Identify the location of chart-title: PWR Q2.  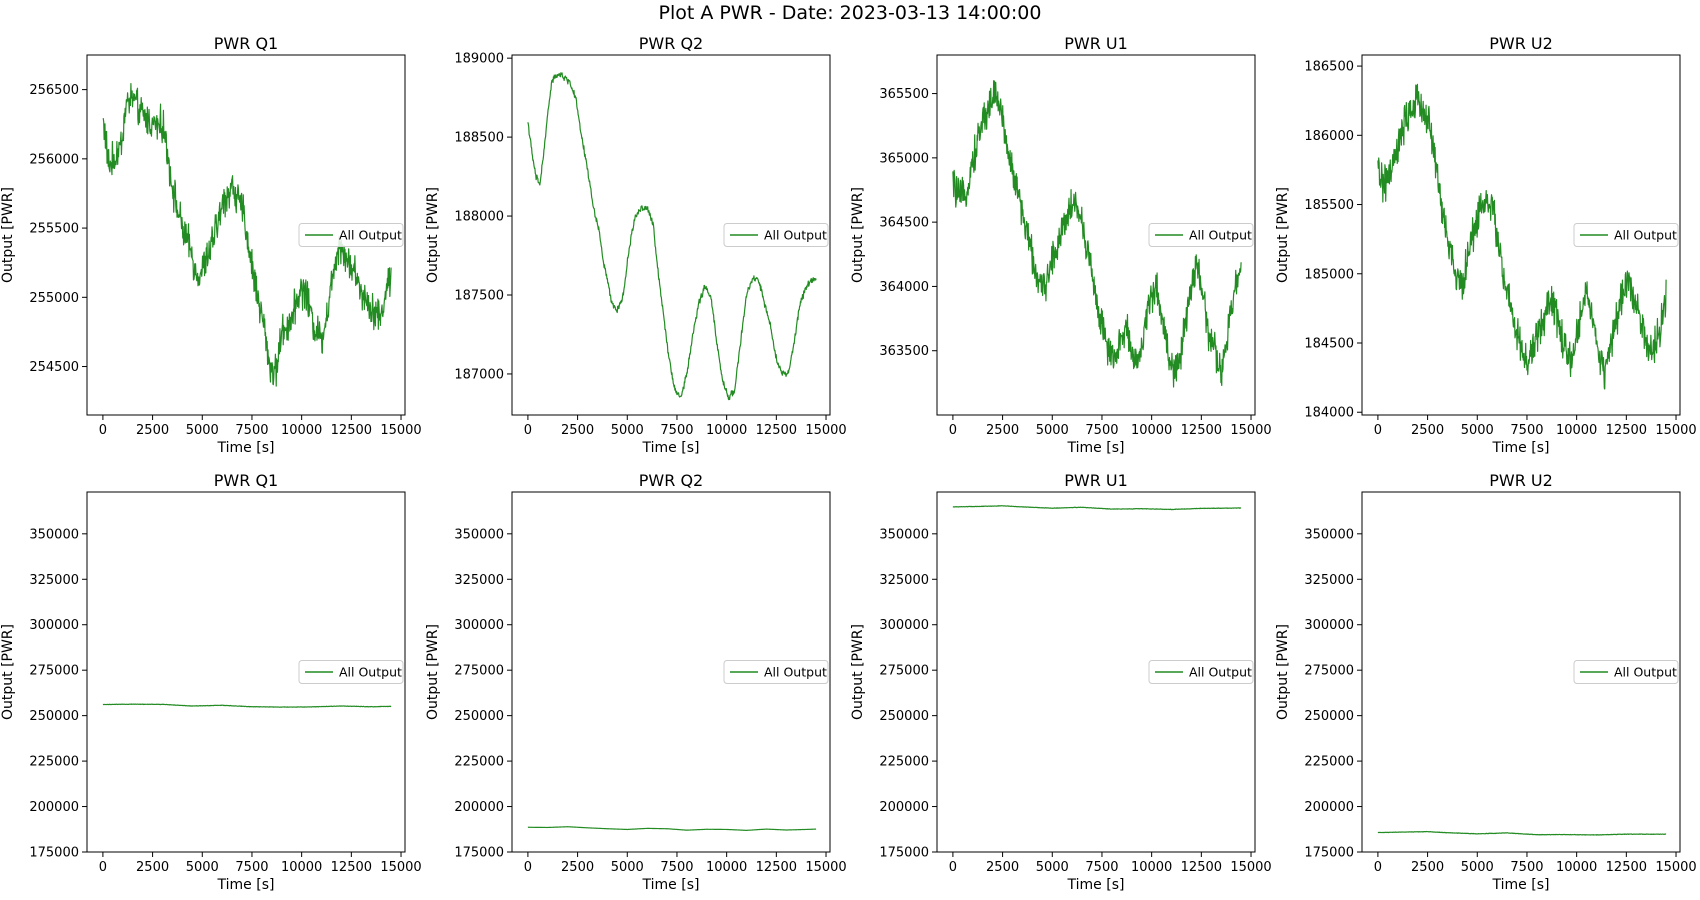
(671, 480).